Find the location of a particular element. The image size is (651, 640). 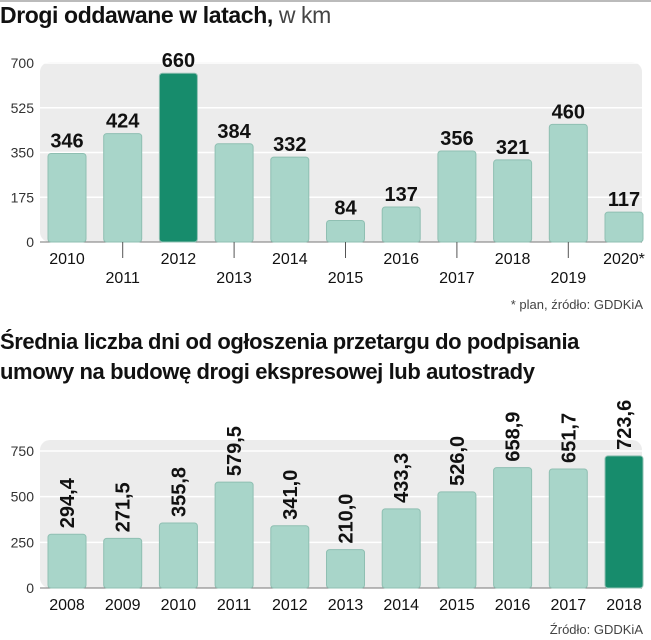

chart1-x-label: 2019 is located at coordinates (569, 278).